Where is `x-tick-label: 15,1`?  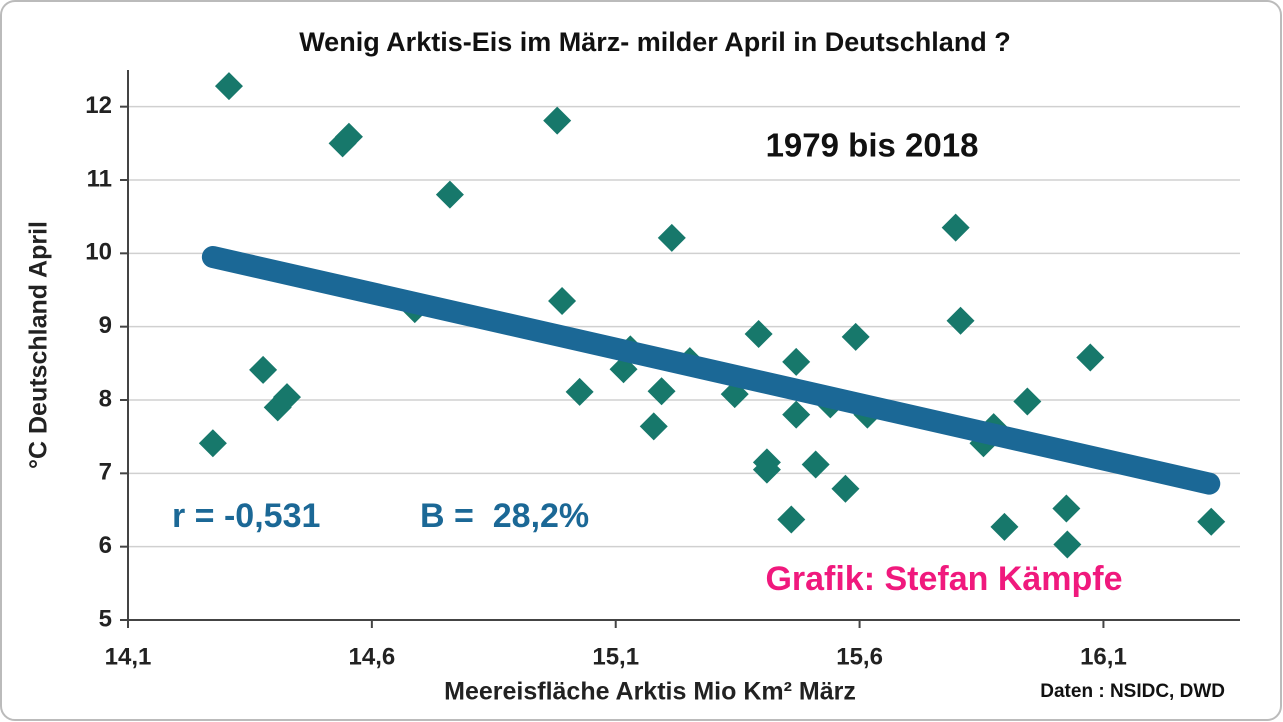
x-tick-label: 15,1 is located at coordinates (615, 656).